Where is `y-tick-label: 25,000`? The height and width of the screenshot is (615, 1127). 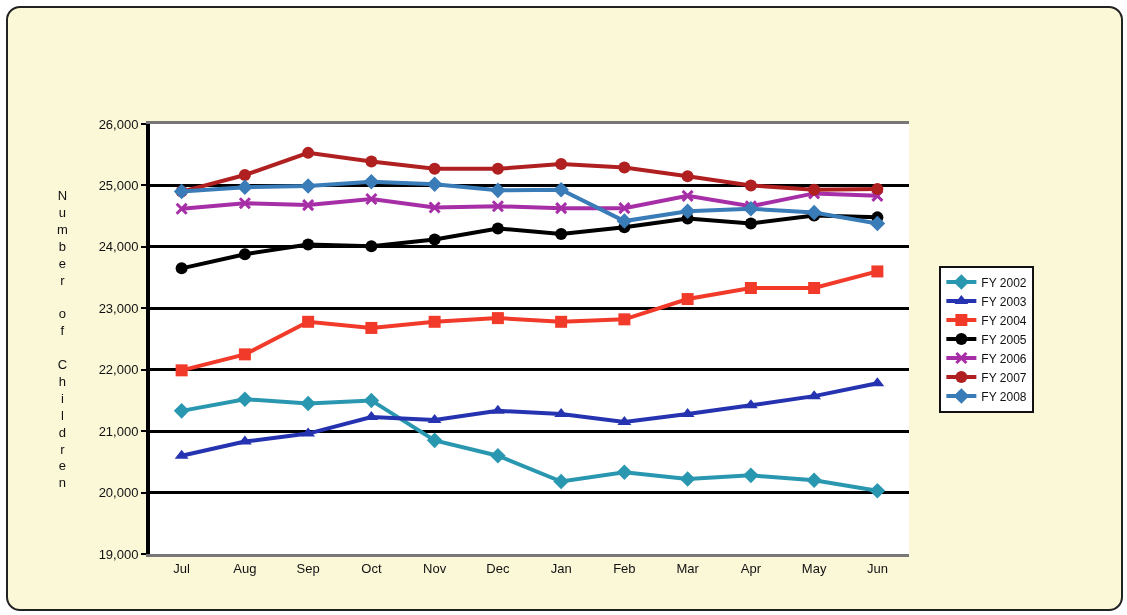
y-tick-label: 25,000 is located at coordinates (118, 185).